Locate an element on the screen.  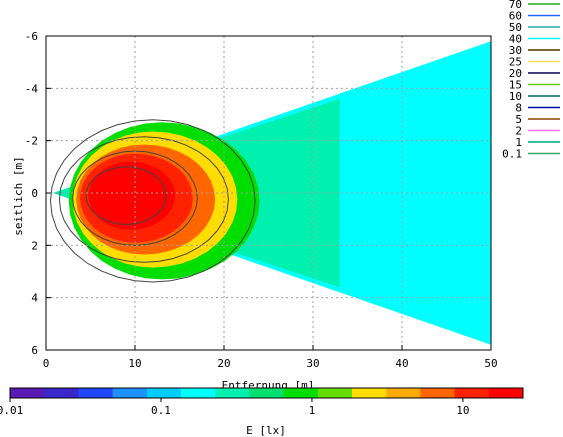
y-axis-title: seitlich [m] is located at coordinates (18, 195).